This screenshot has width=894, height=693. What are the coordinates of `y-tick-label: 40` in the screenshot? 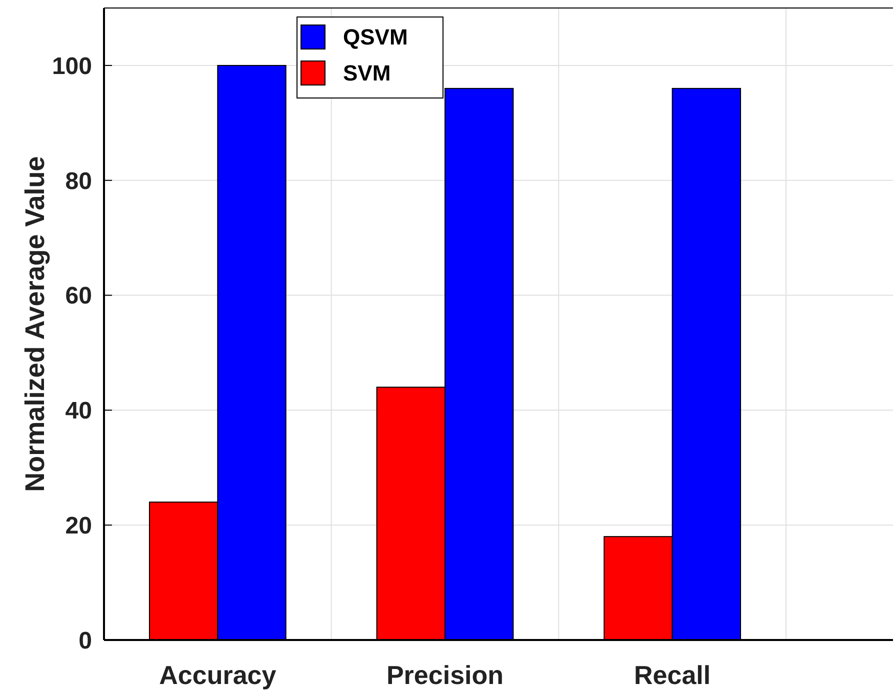 It's located at (78, 411).